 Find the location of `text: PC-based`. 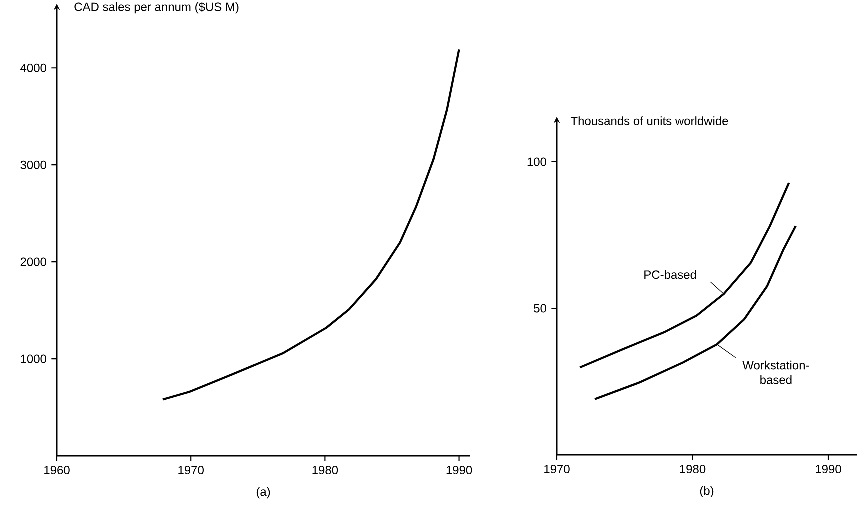

text: PC-based is located at coordinates (670, 275).